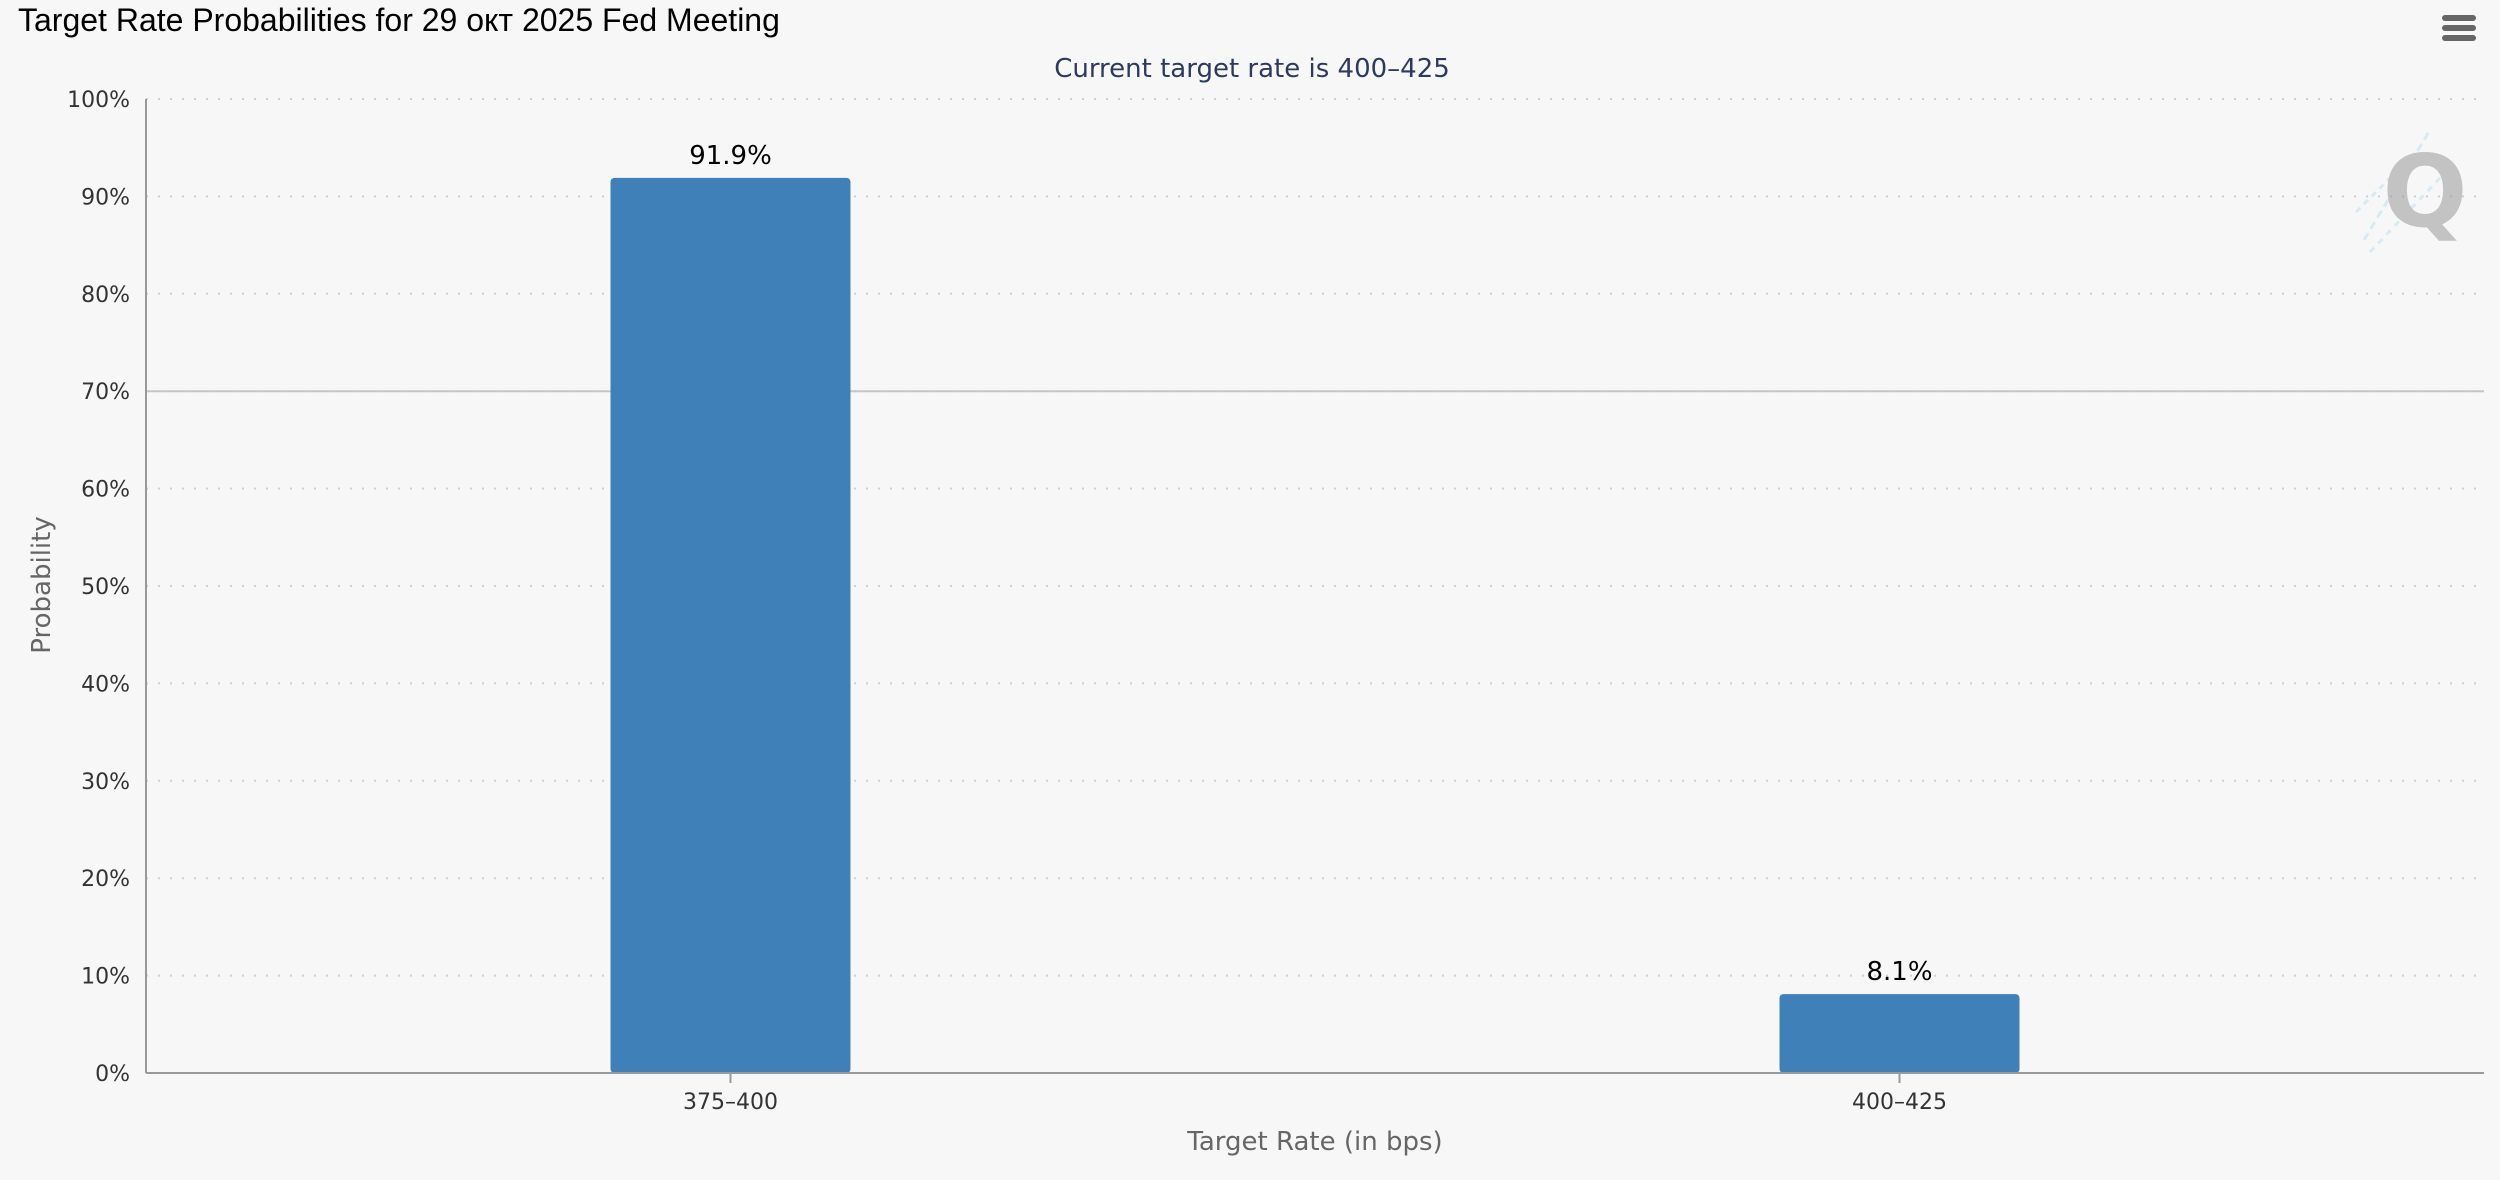  I want to click on y-tick-label: 40%, so click(105, 684).